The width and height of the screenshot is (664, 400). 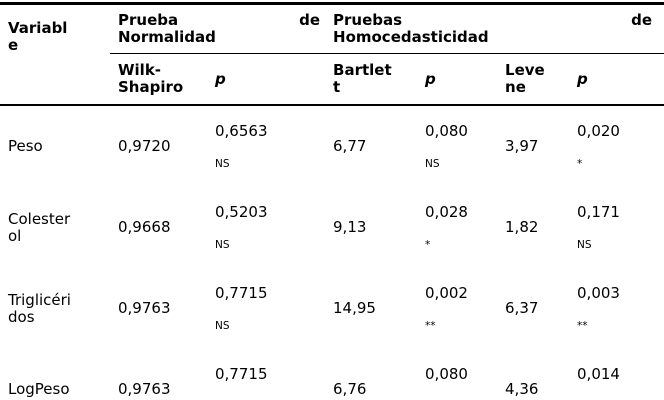 I want to click on p-value-cell: 0,002 **, so click(x=457, y=308).